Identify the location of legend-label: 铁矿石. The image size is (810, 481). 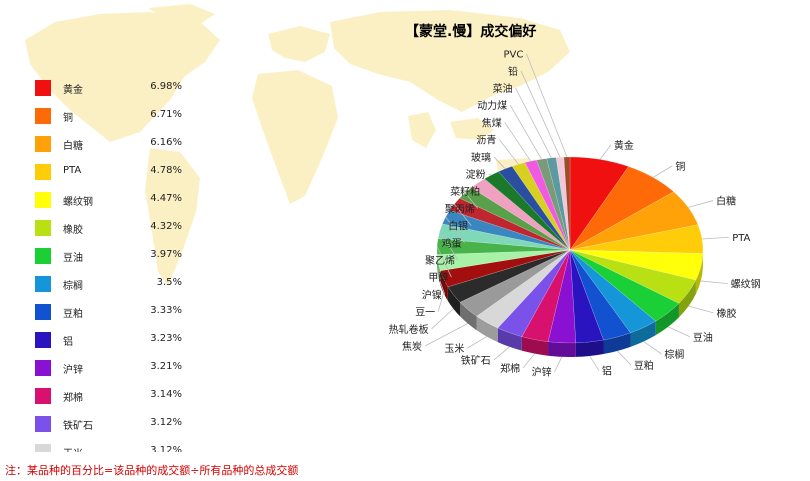
(78, 426).